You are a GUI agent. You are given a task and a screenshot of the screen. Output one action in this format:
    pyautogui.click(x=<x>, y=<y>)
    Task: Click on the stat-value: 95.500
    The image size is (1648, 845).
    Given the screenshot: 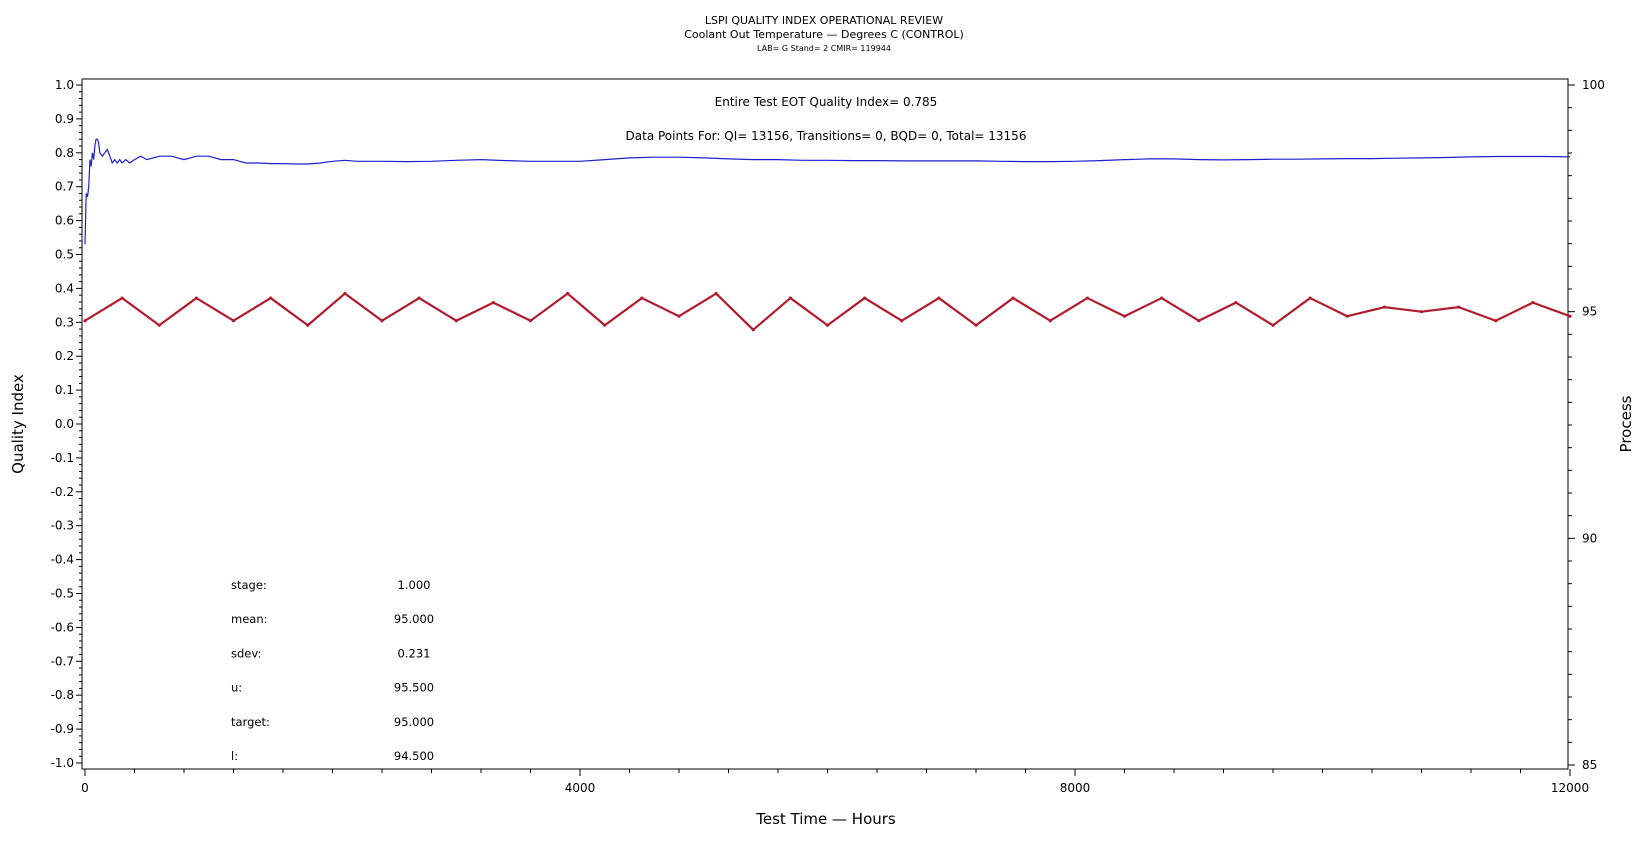 What is the action you would take?
    pyautogui.click(x=414, y=688)
    